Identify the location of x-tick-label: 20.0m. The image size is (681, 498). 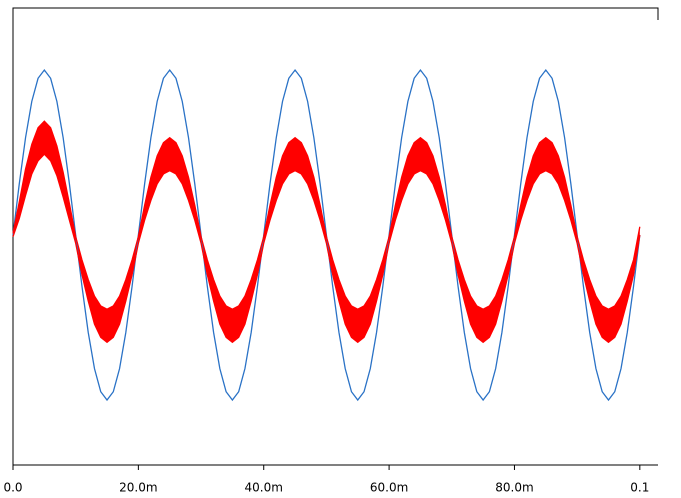
(138, 488).